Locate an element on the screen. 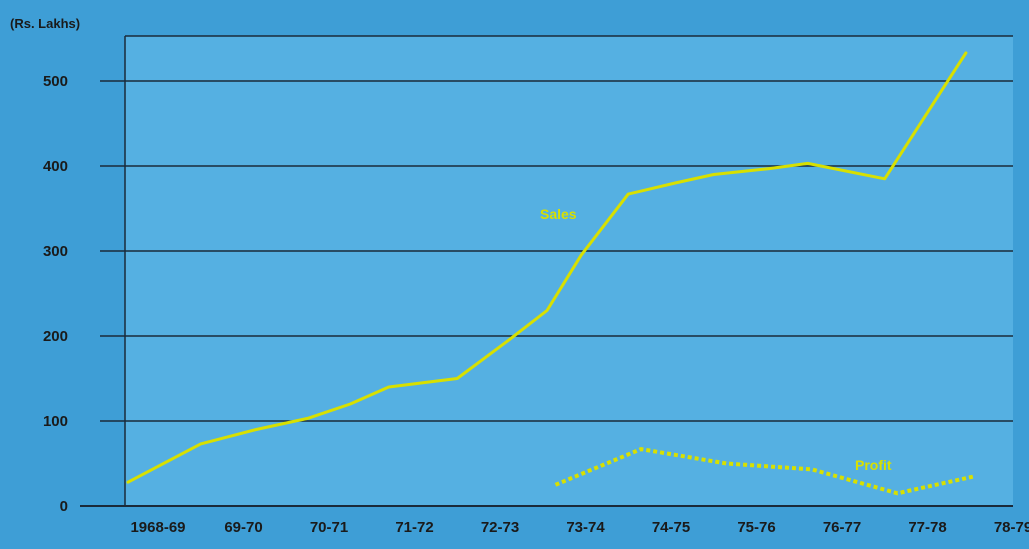 This screenshot has width=1029, height=549. y-axis-label: (Rs. Lakhs) is located at coordinates (45, 23).